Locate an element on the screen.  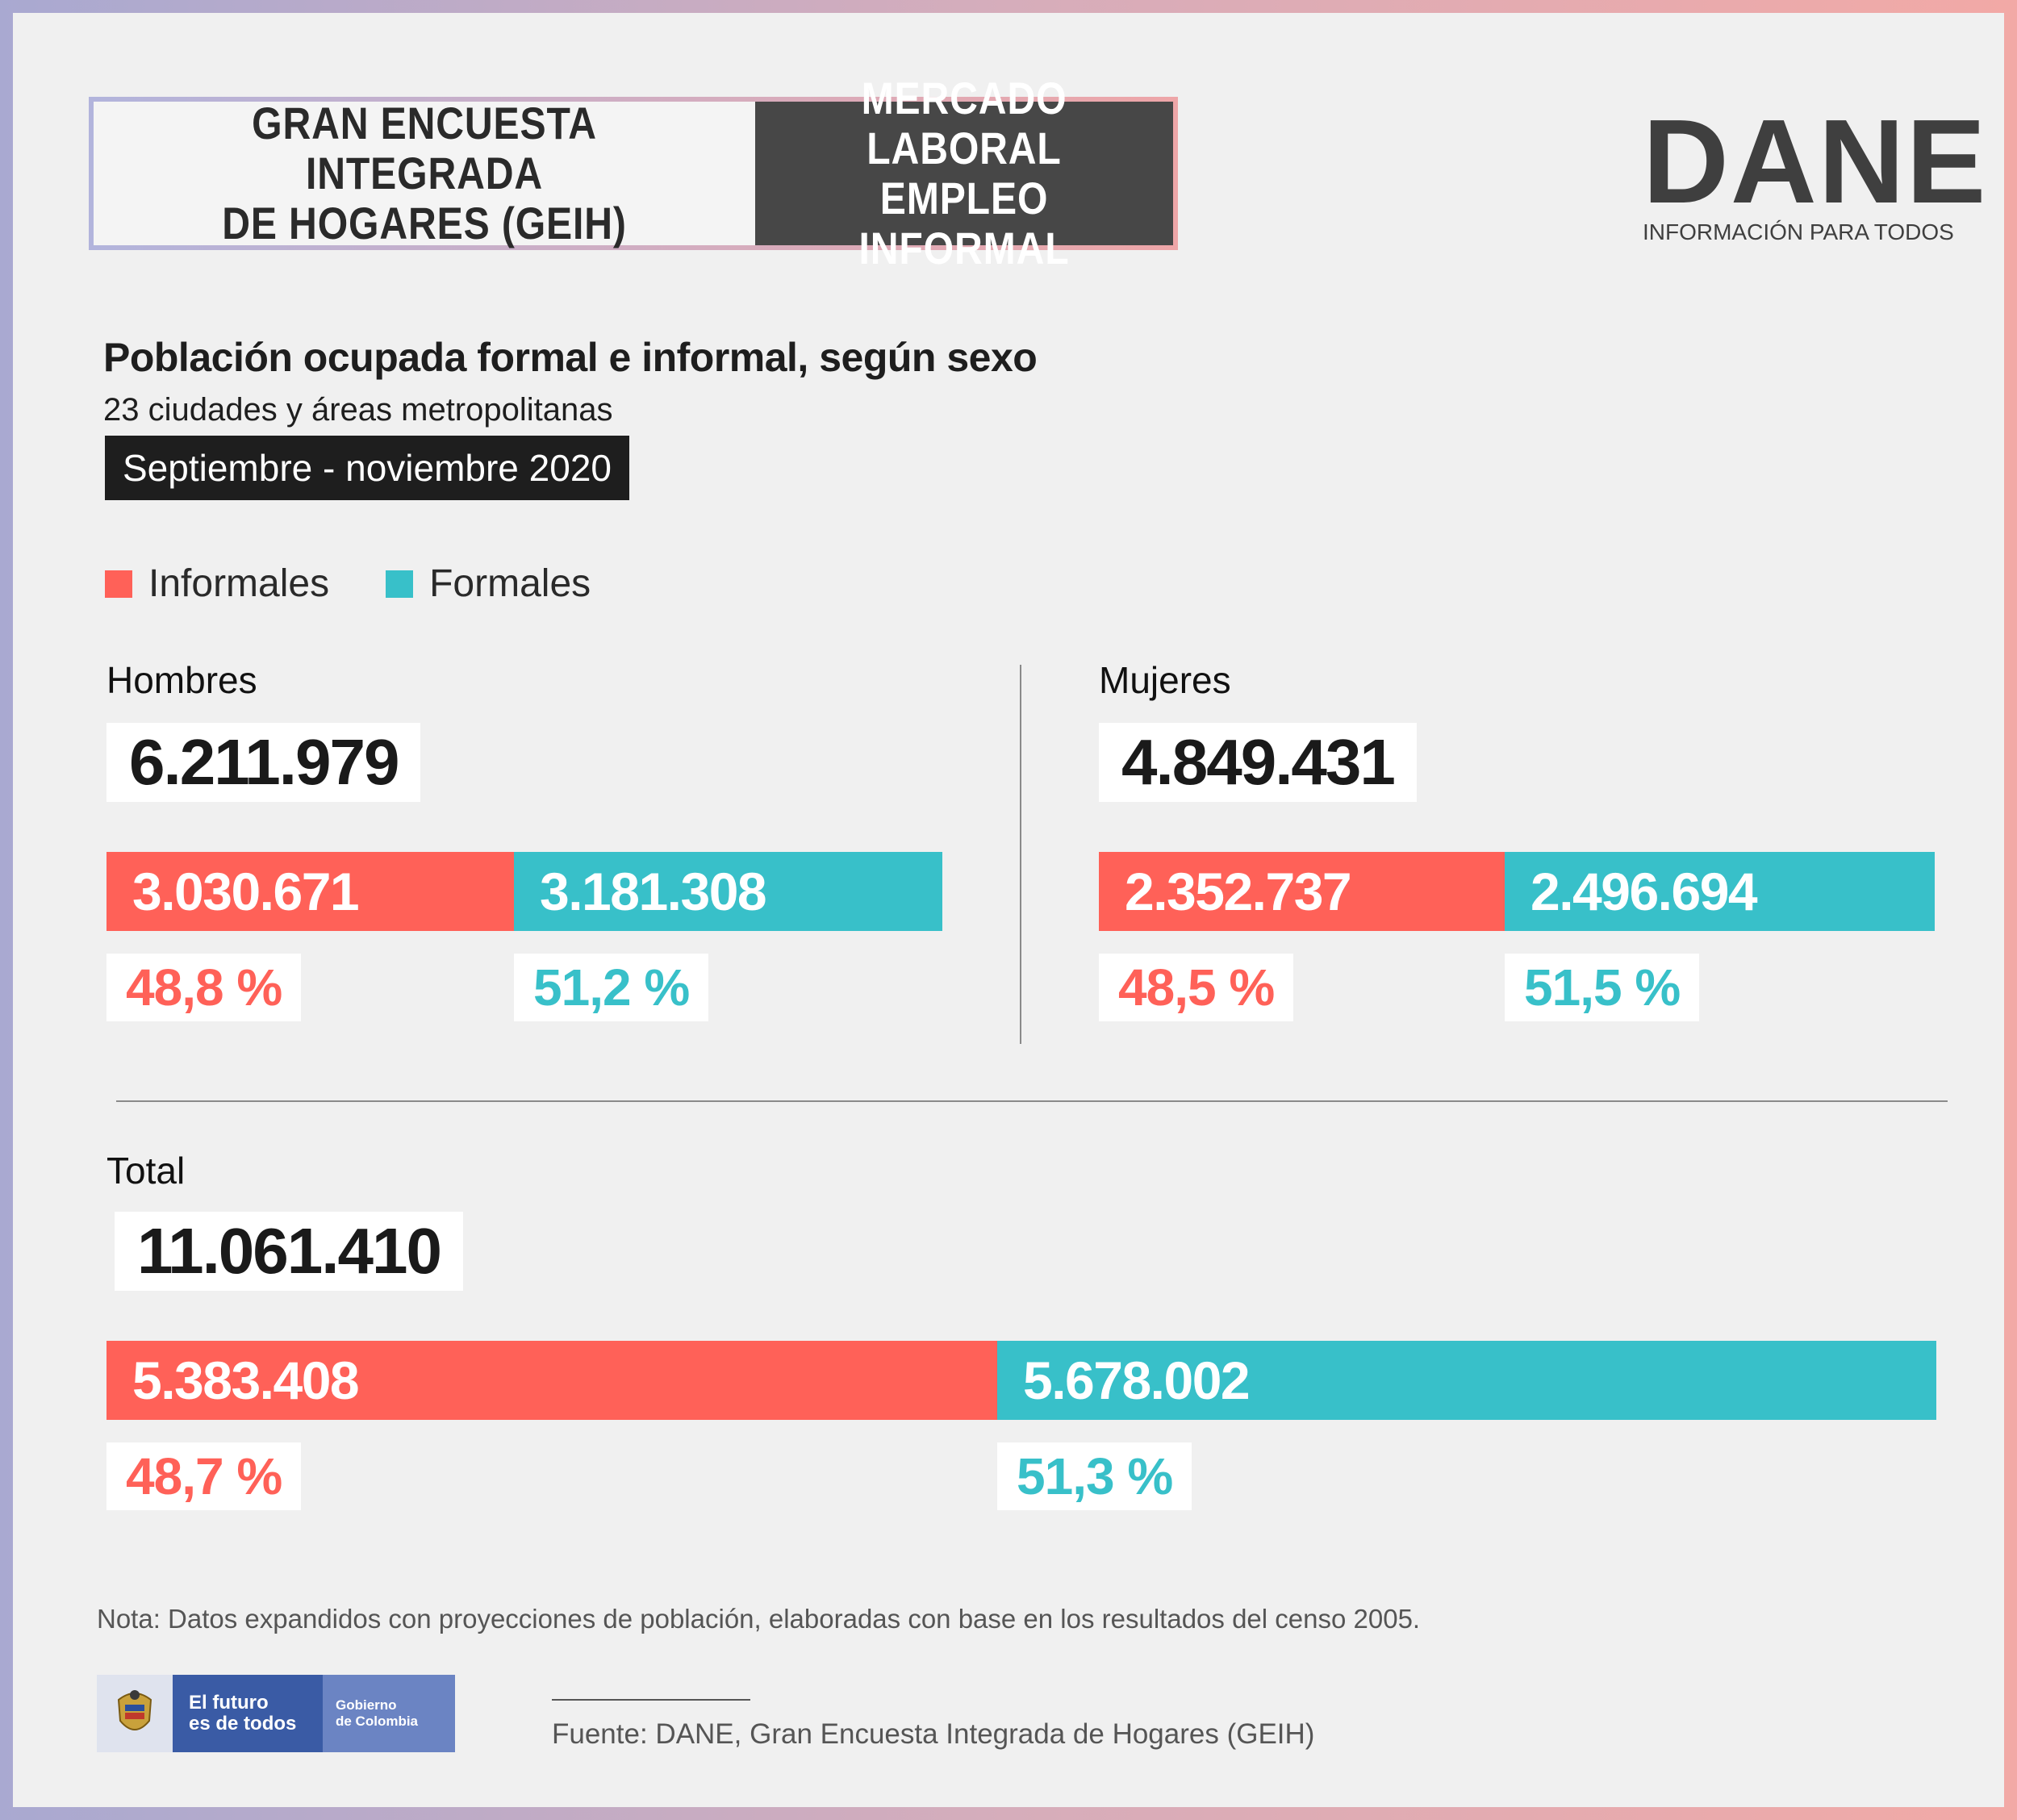
group-total-total: 11.061.410 is located at coordinates (289, 1251).